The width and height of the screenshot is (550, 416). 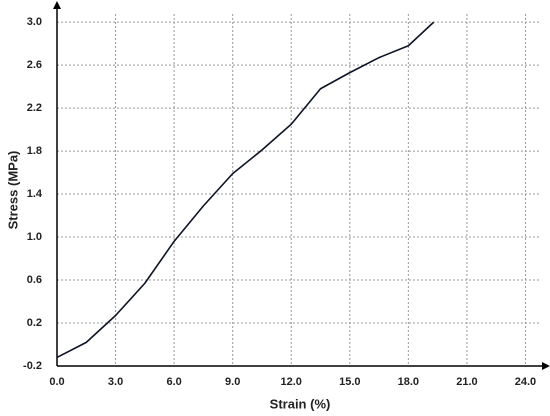 I want to click on y-tick-label: 1.4, so click(x=35, y=194).